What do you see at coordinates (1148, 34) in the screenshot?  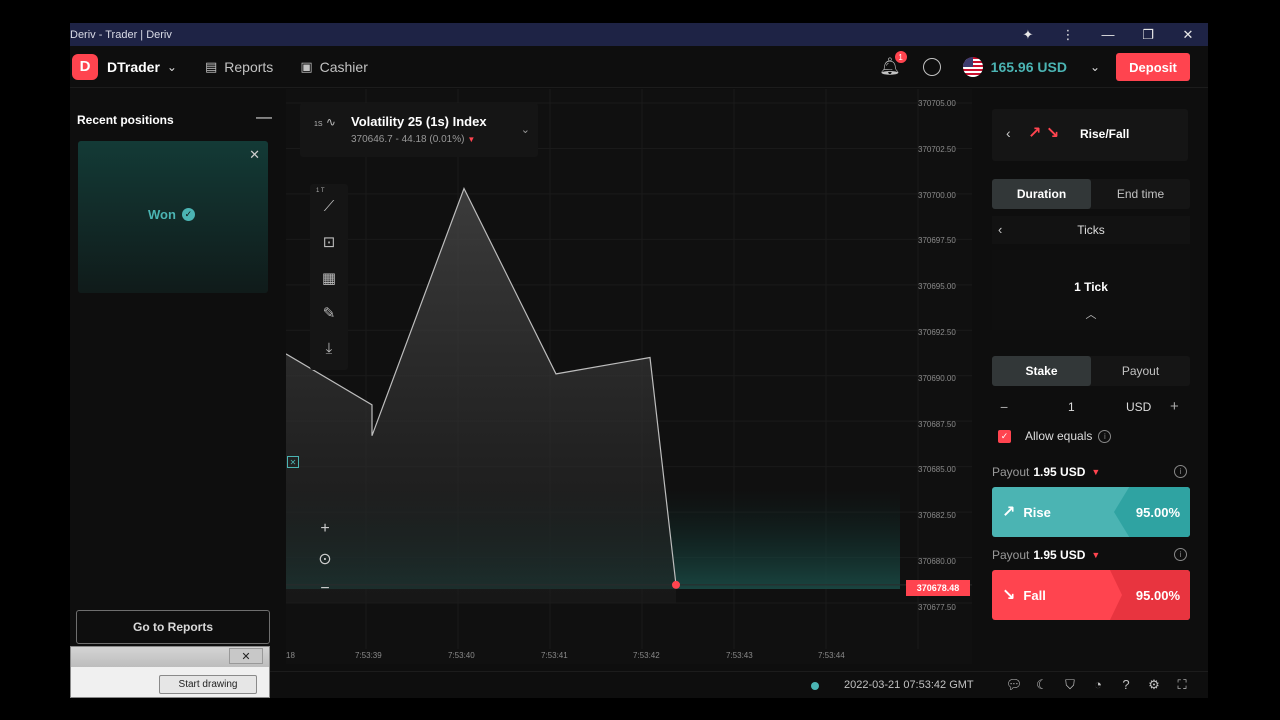 I see `restore-icon: ❐` at bounding box center [1148, 34].